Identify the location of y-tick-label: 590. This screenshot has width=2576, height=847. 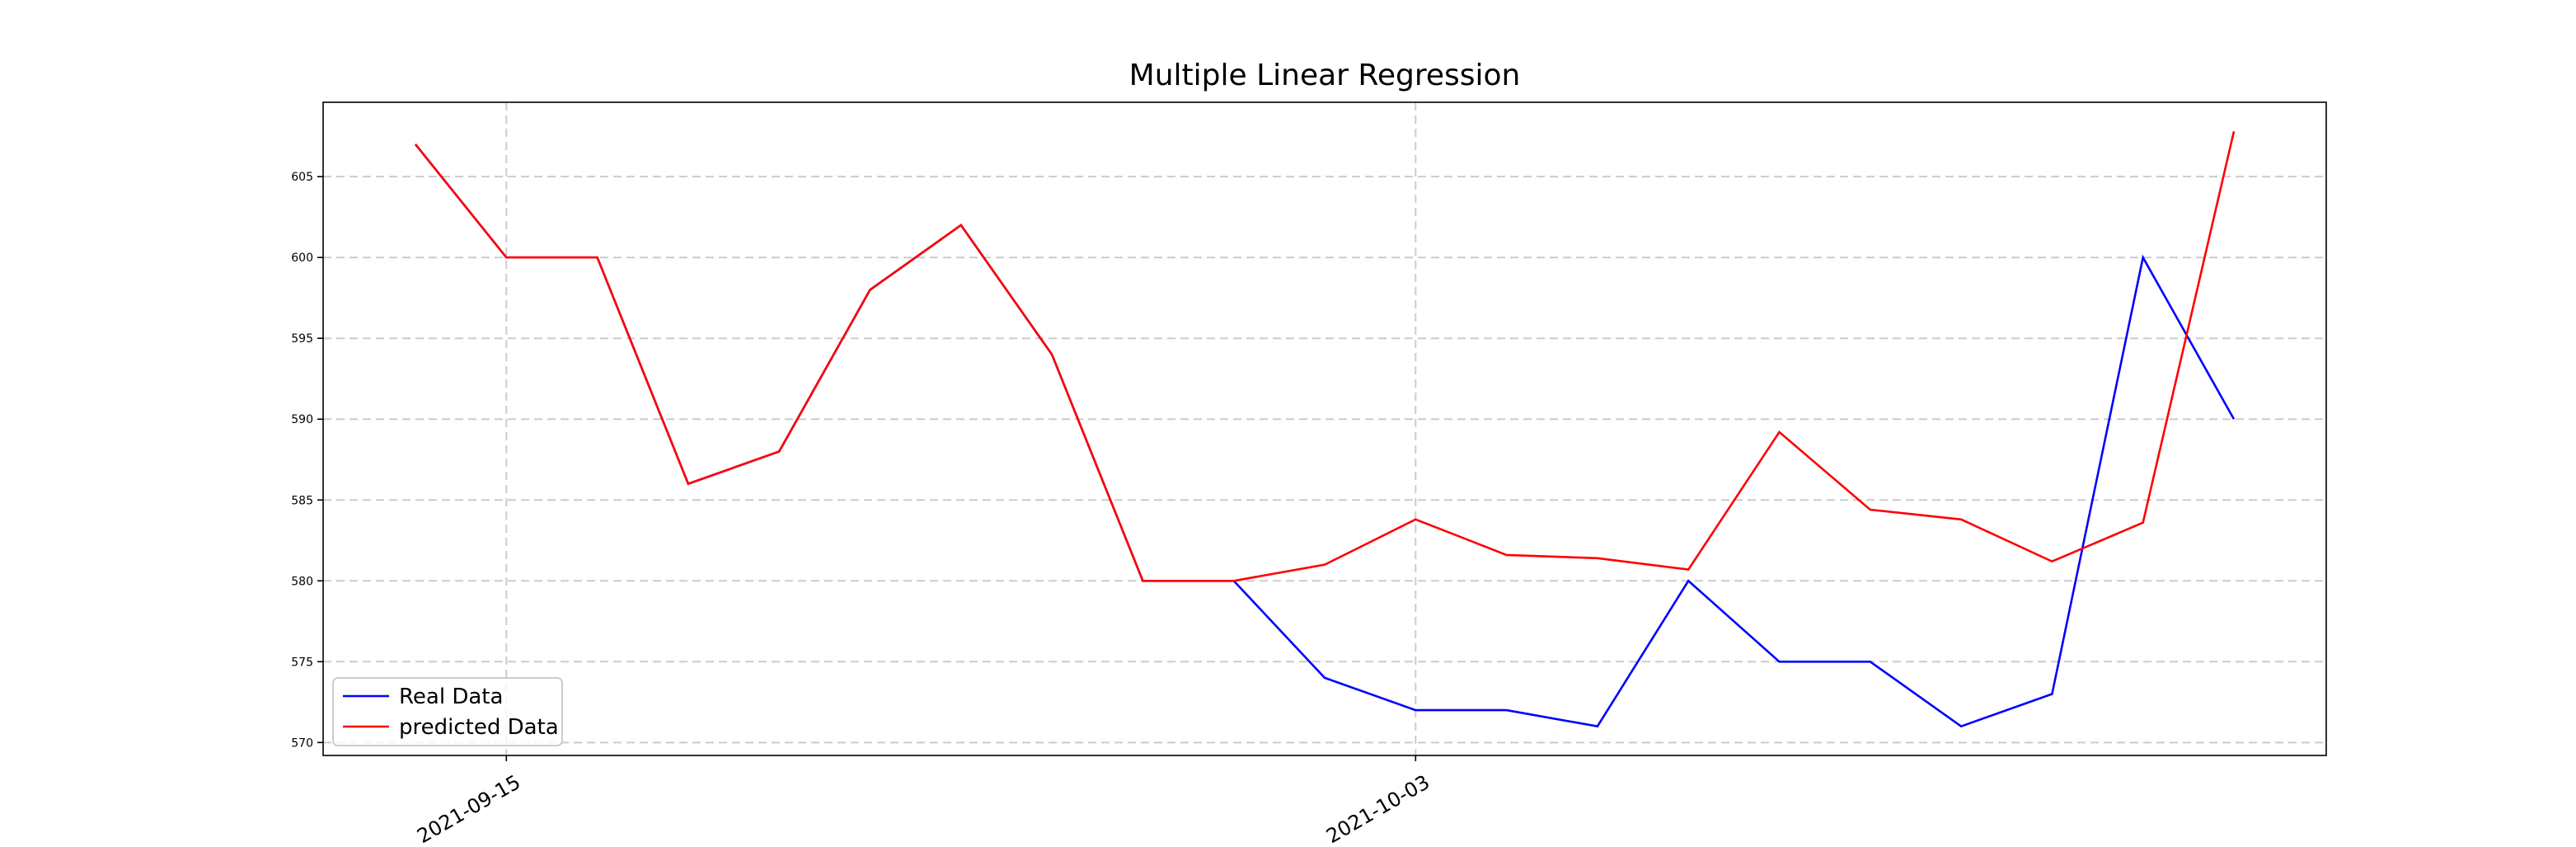
(302, 419).